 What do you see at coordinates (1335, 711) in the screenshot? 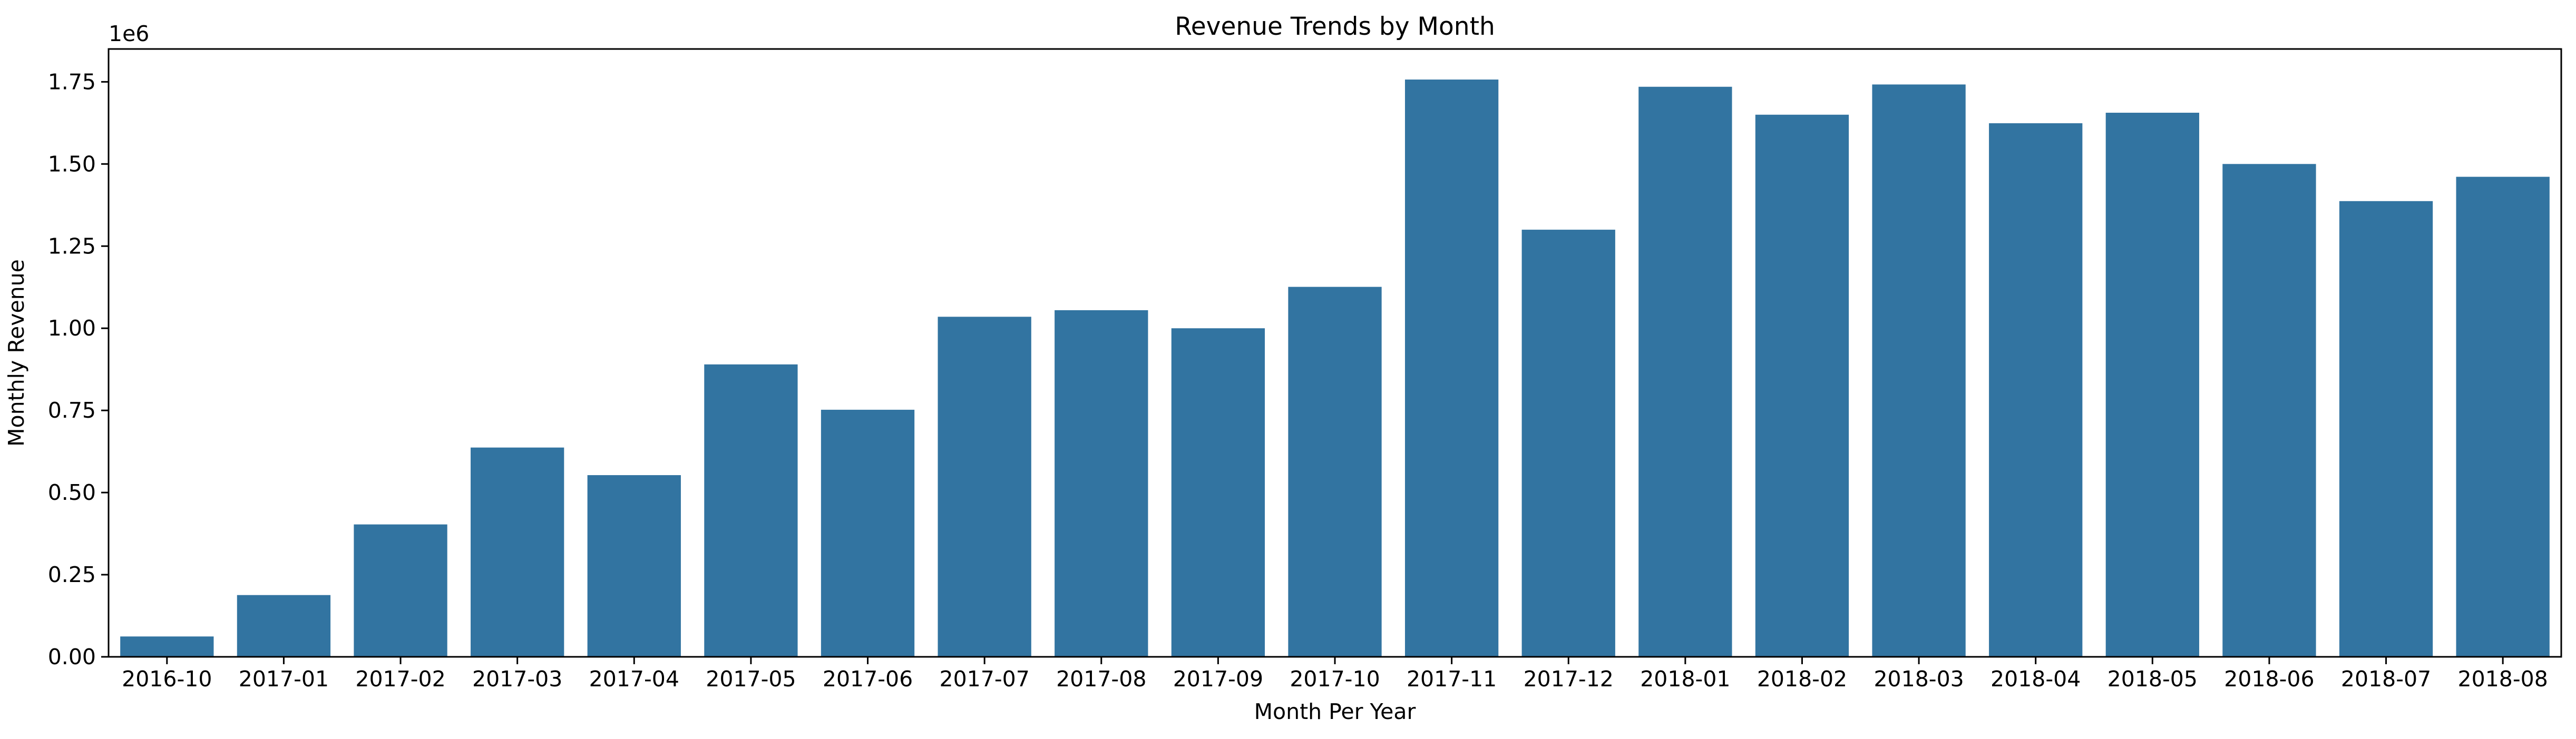
I see `x-axis-title: Month Per Year` at bounding box center [1335, 711].